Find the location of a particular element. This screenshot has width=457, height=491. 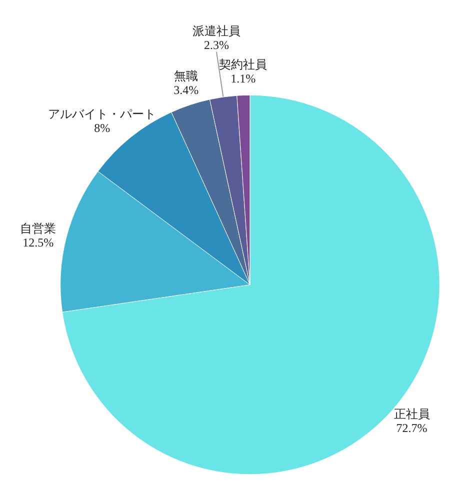

slice-label: 正社員 is located at coordinates (412, 413).